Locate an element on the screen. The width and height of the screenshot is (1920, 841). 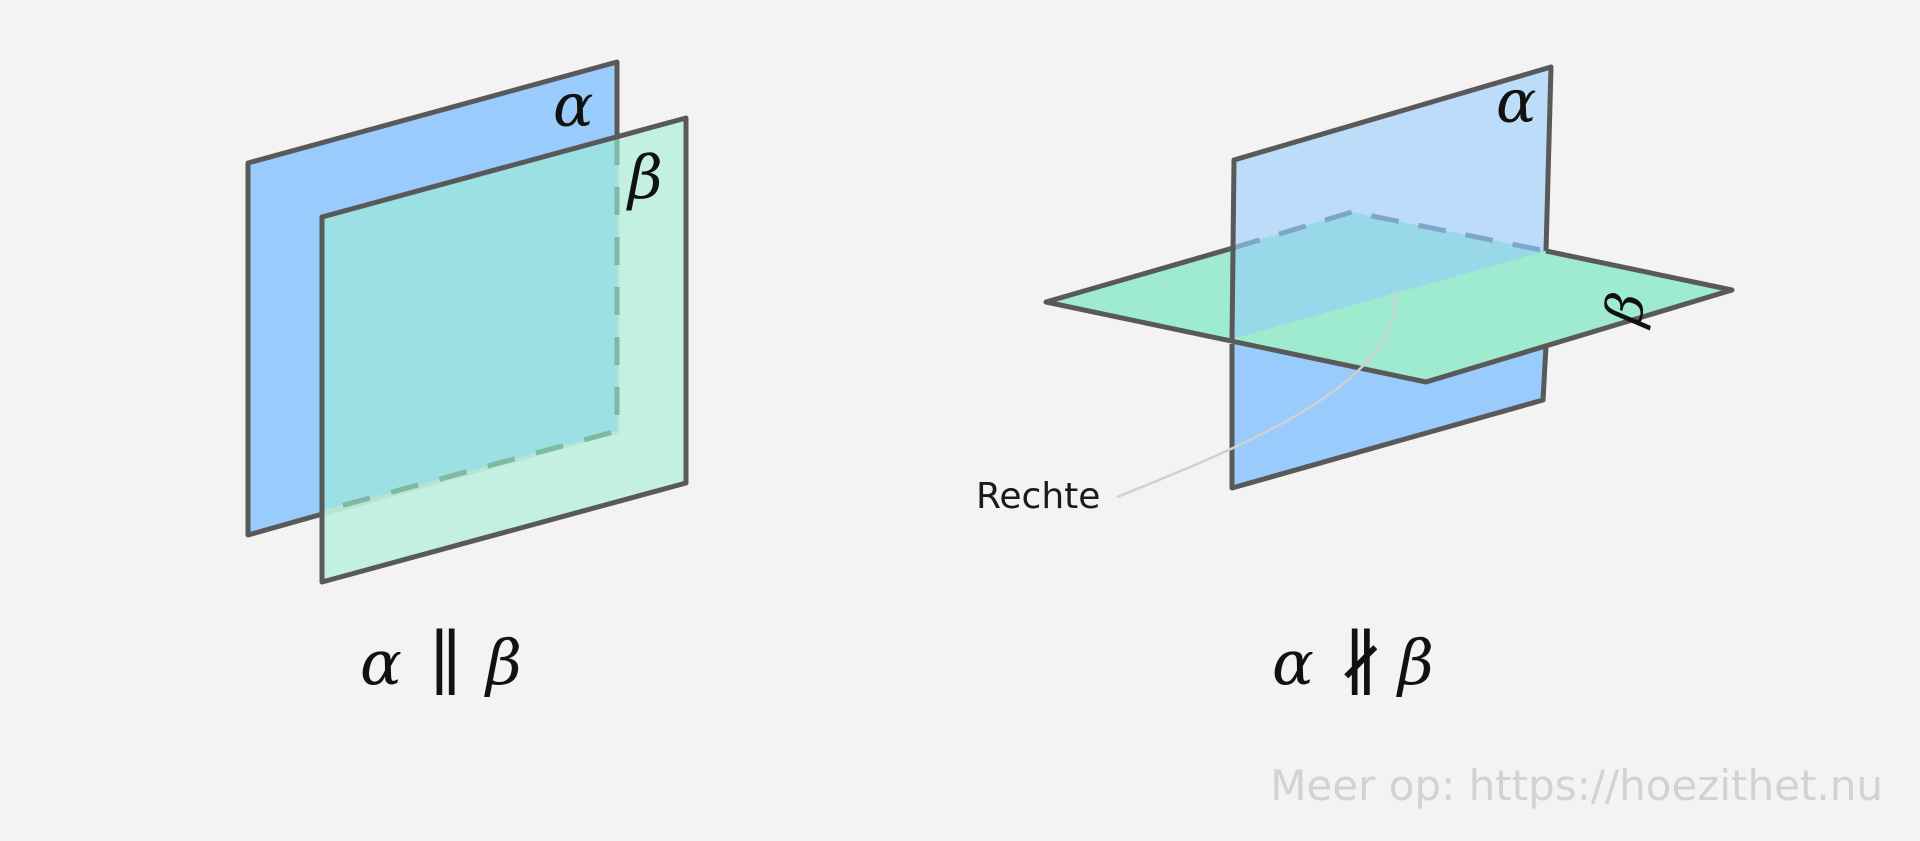
intersection-line-label: Rechte is located at coordinates (1038, 496).